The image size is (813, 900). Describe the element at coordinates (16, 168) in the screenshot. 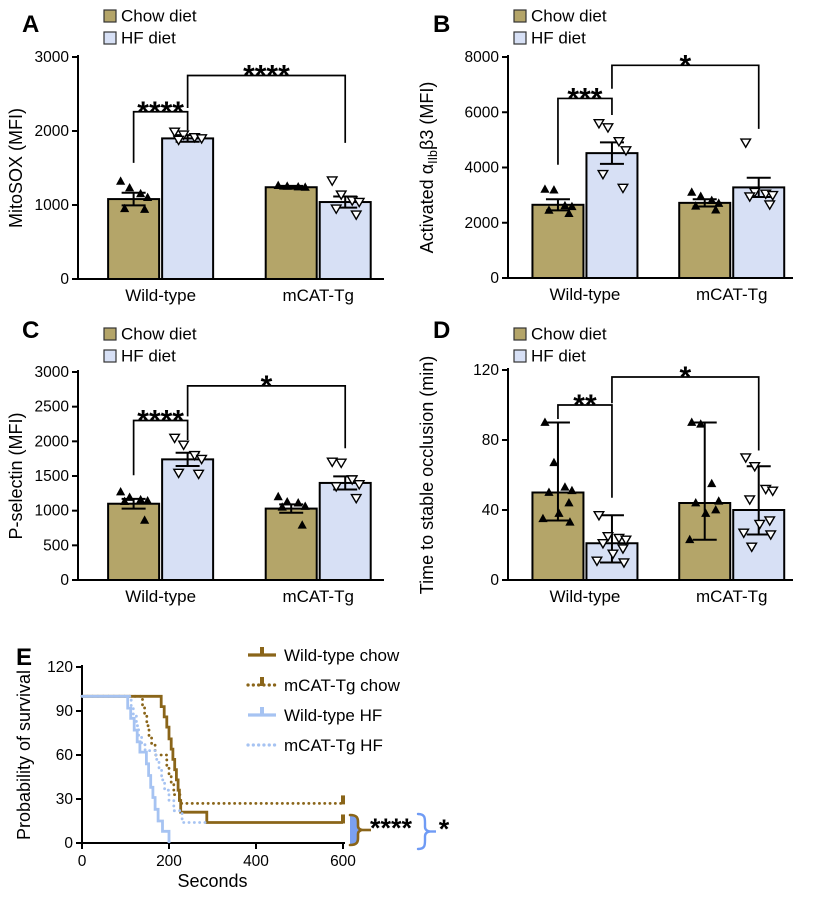

I see `y-axis-label: MitoSOX (MFI)` at that location.